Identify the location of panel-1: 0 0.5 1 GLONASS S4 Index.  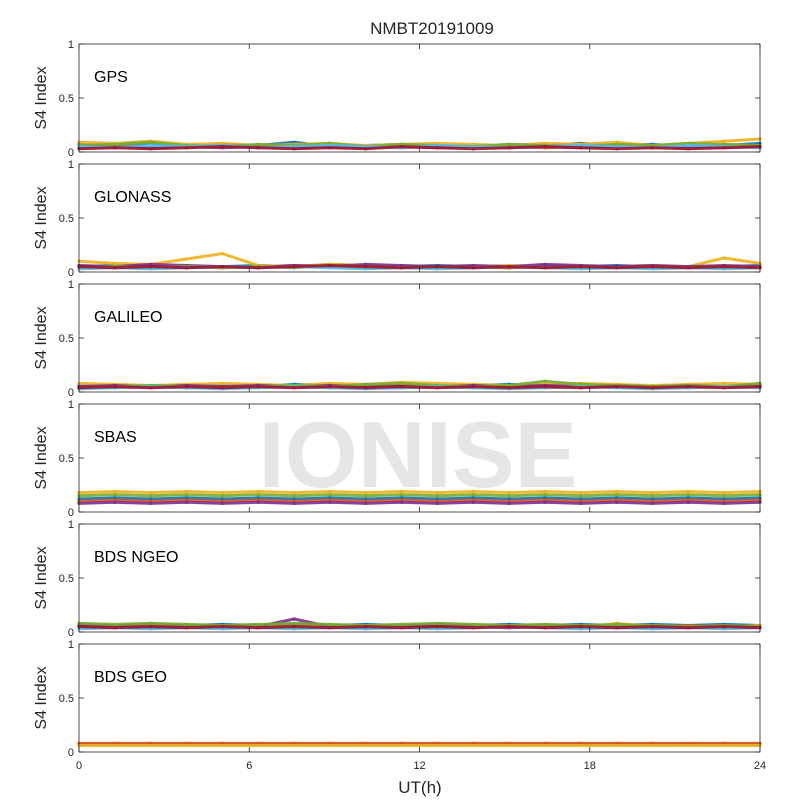
(397, 219).